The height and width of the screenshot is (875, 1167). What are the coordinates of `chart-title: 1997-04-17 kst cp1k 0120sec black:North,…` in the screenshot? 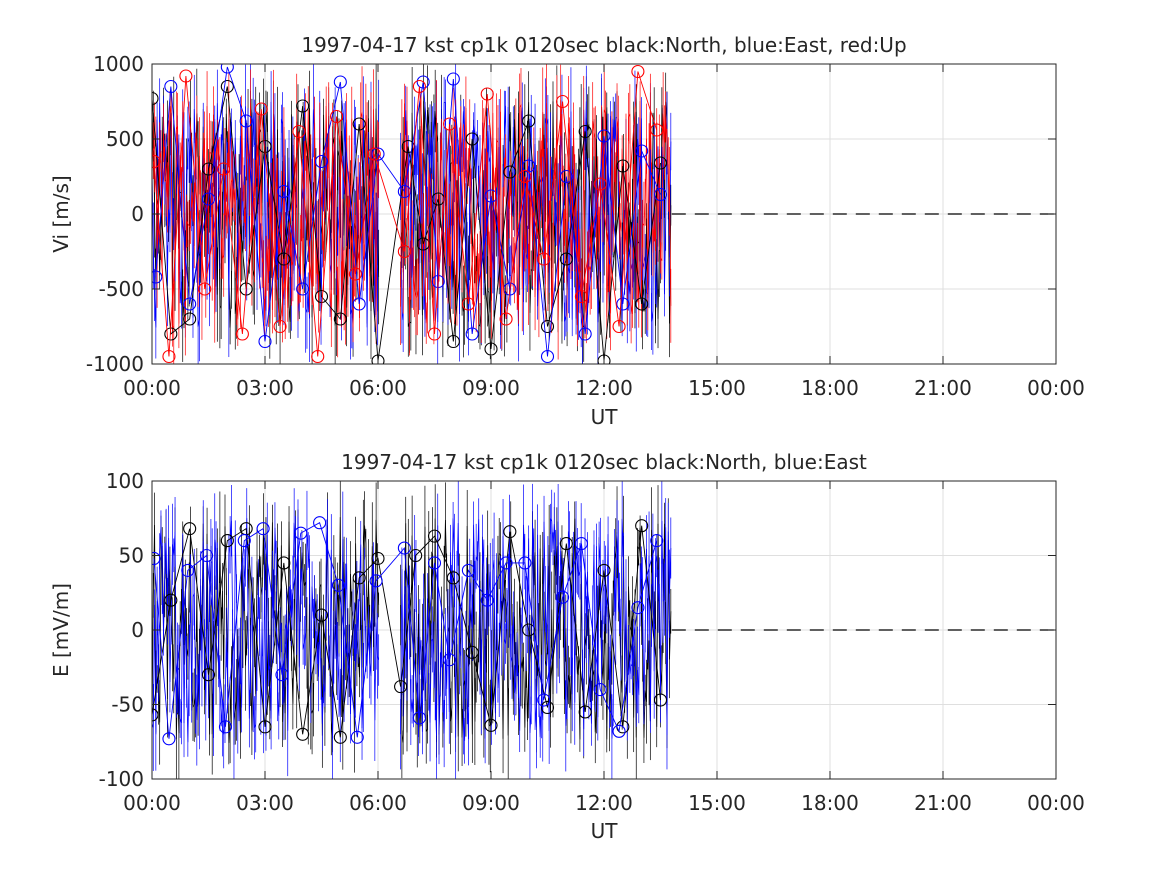 It's located at (603, 45).